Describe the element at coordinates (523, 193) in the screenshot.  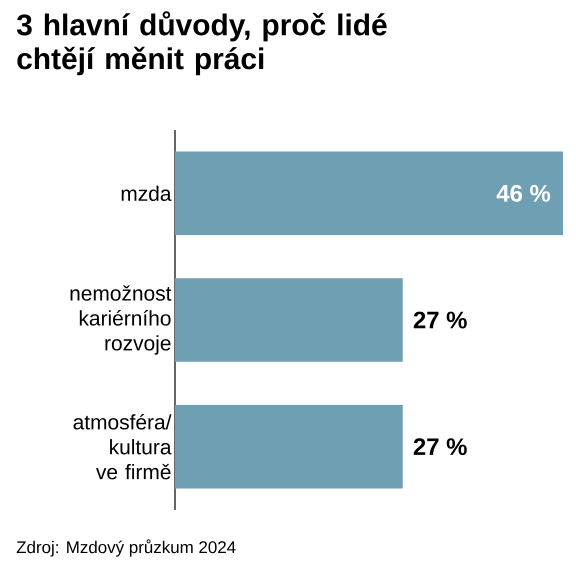
I see `data-label: 46 %` at that location.